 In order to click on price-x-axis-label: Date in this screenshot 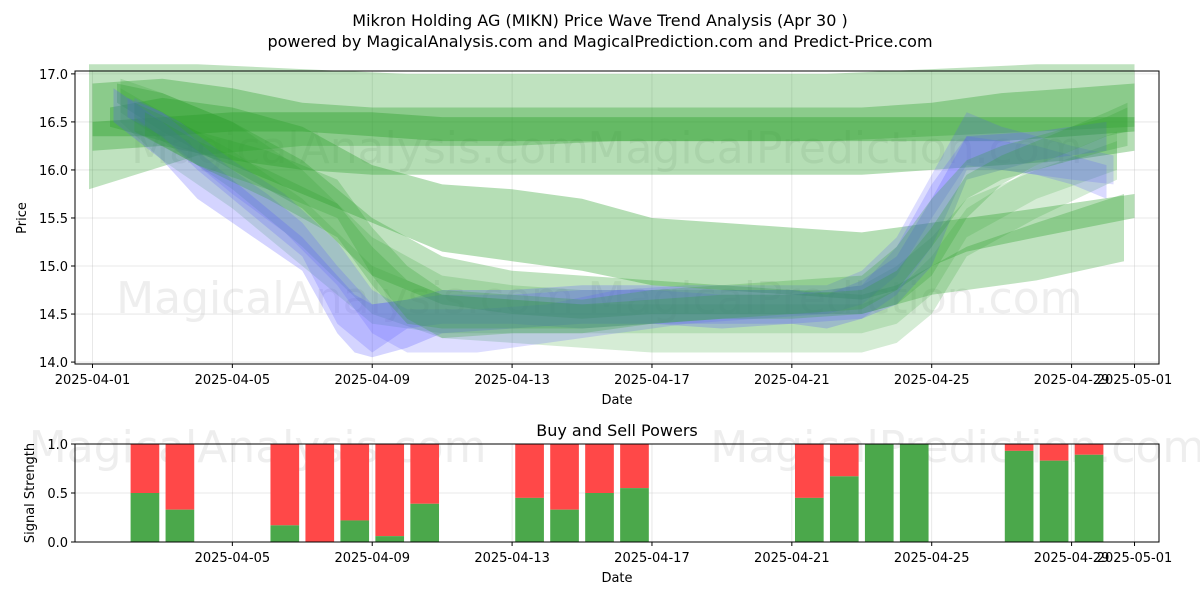, I will do `click(616, 400)`.